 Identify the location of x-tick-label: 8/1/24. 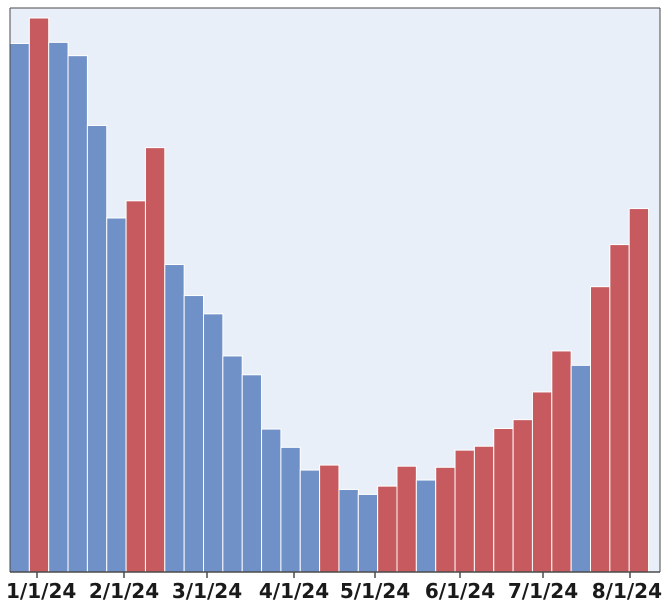
(627, 591).